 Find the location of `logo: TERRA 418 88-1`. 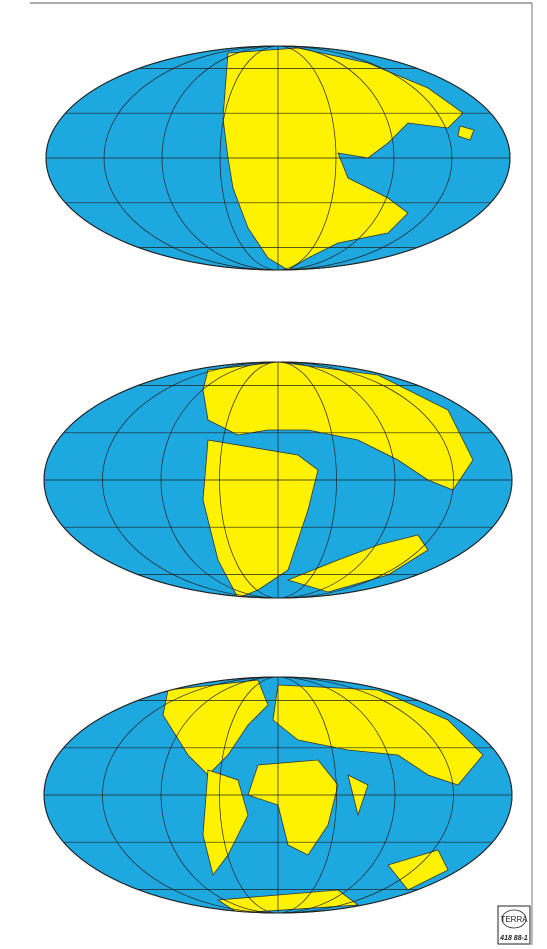

logo: TERRA 418 88-1 is located at coordinates (514, 925).